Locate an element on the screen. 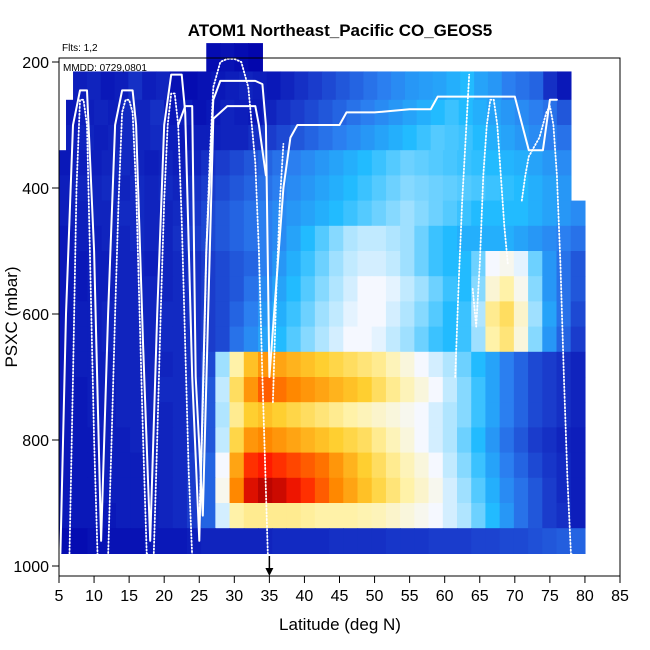 The width and height of the screenshot is (650, 650). heatmap-cell-r3-c6 is located at coordinates (157, 138).